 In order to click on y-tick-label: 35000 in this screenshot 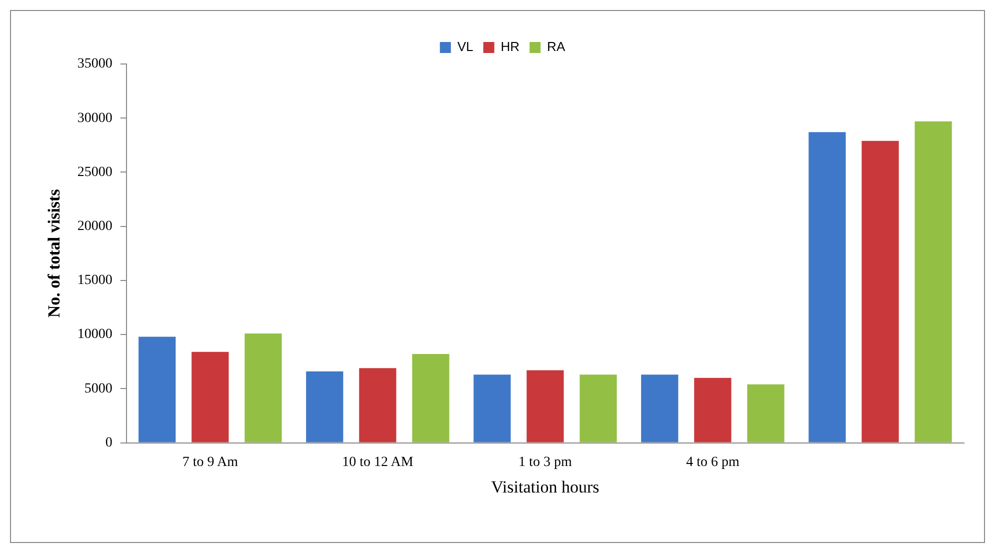, I will do `click(94, 64)`.